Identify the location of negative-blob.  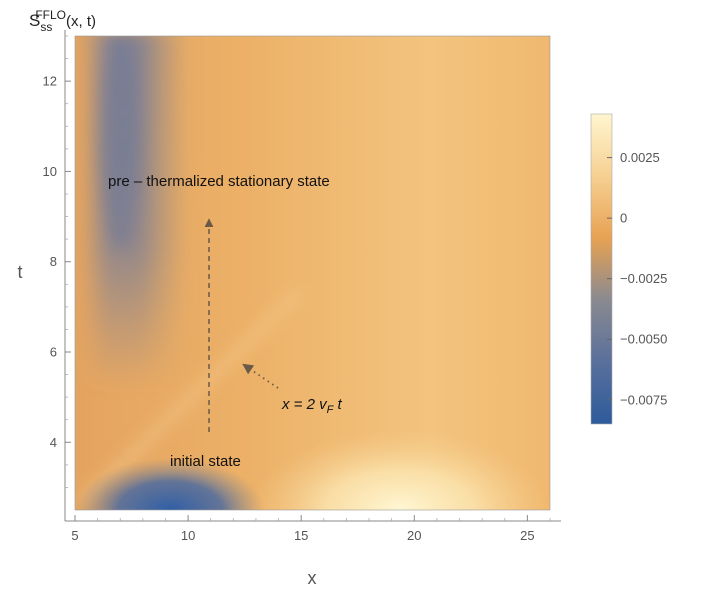
(170, 484).